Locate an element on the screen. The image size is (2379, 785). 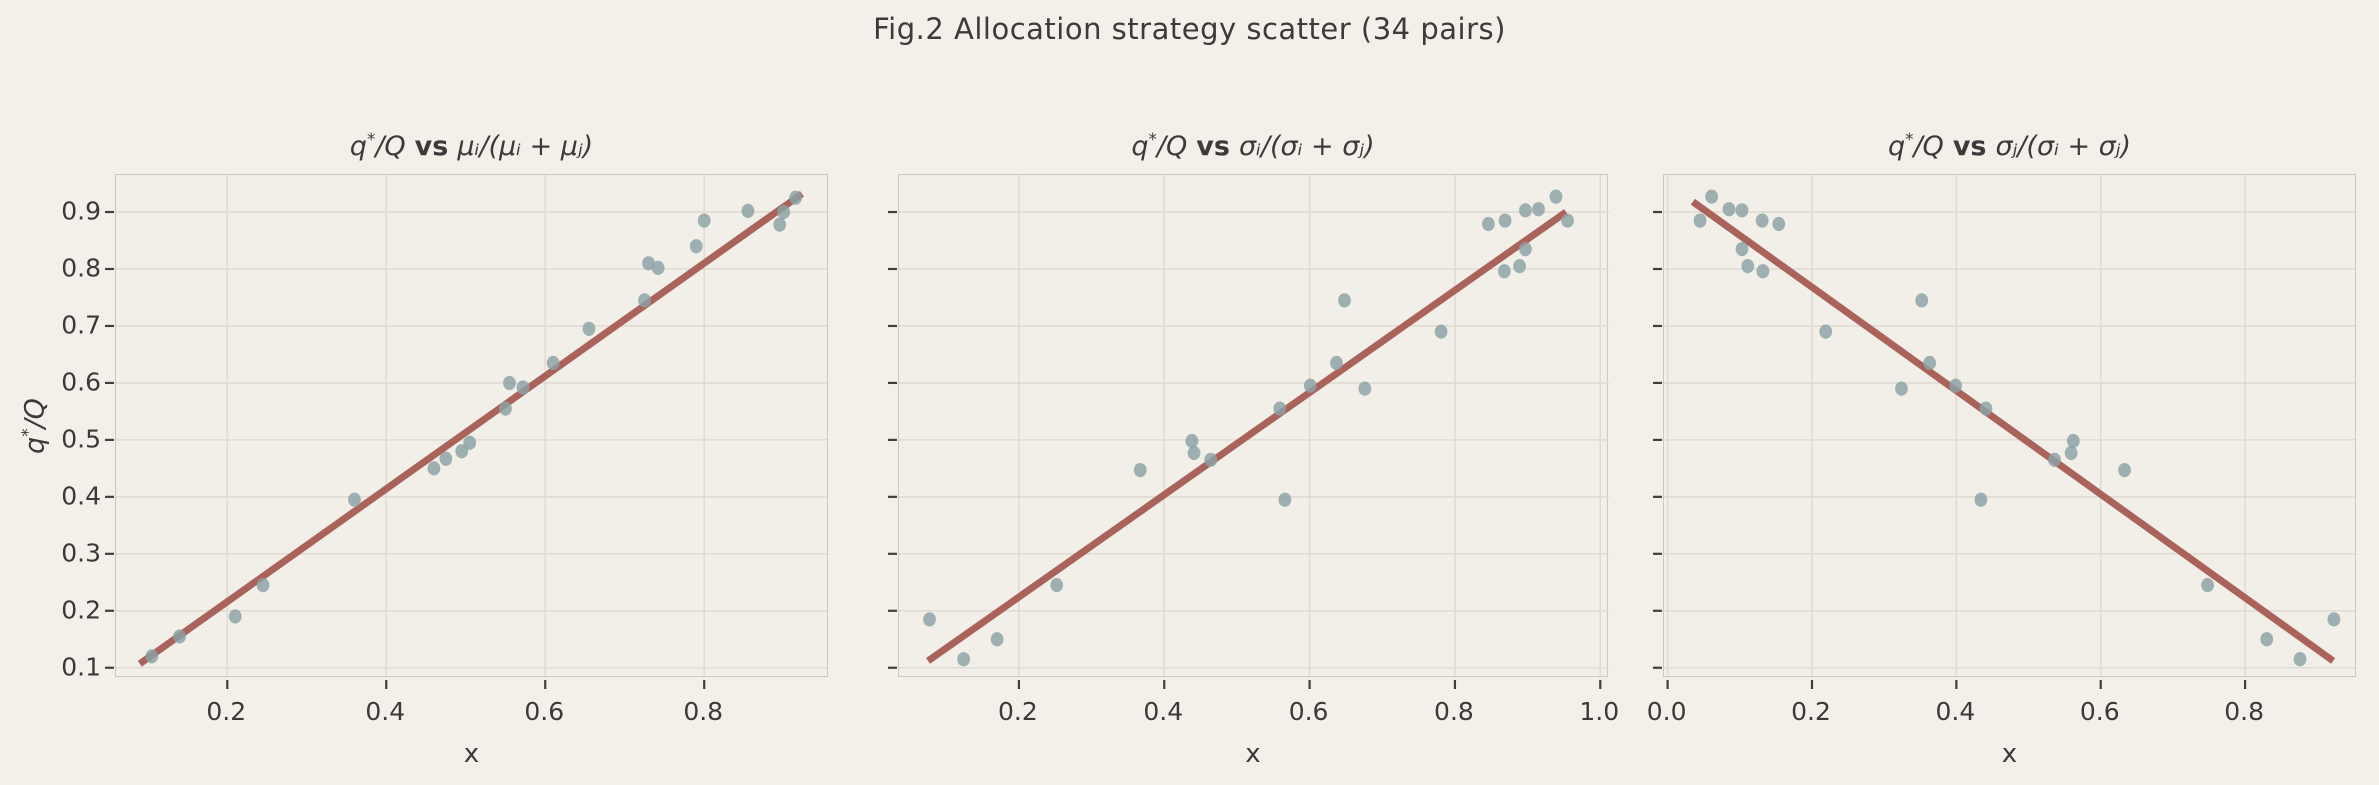
subplot-title: q*/Q vs μᵢ/(μᵢ + μⱼ) is located at coordinates (471, 145).